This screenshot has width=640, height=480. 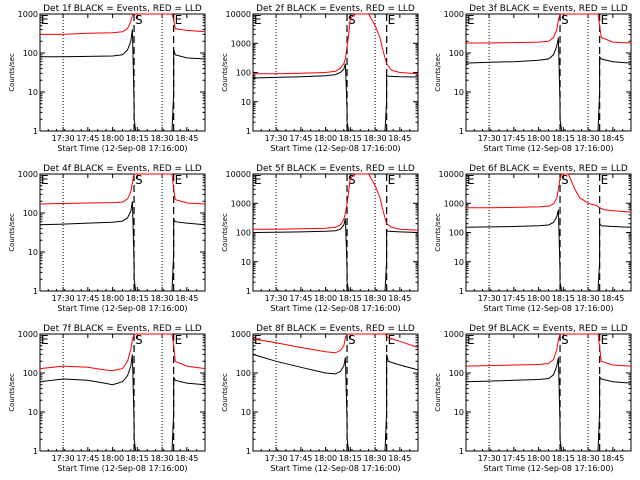 What do you see at coordinates (122, 329) in the screenshot?
I see `panel-title: Det 7f BLACK = Events, RED = LLD` at bounding box center [122, 329].